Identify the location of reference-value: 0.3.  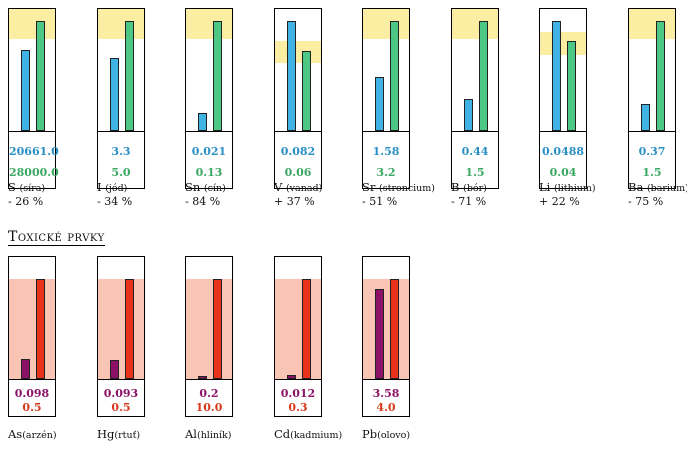
(298, 407).